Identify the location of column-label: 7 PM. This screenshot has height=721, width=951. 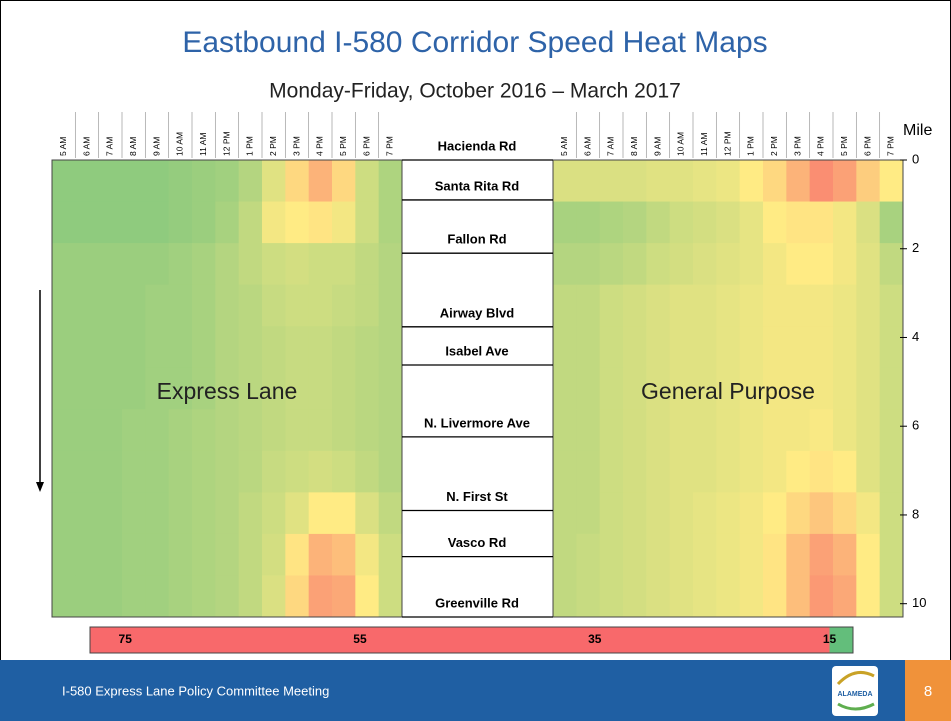
(891, 146).